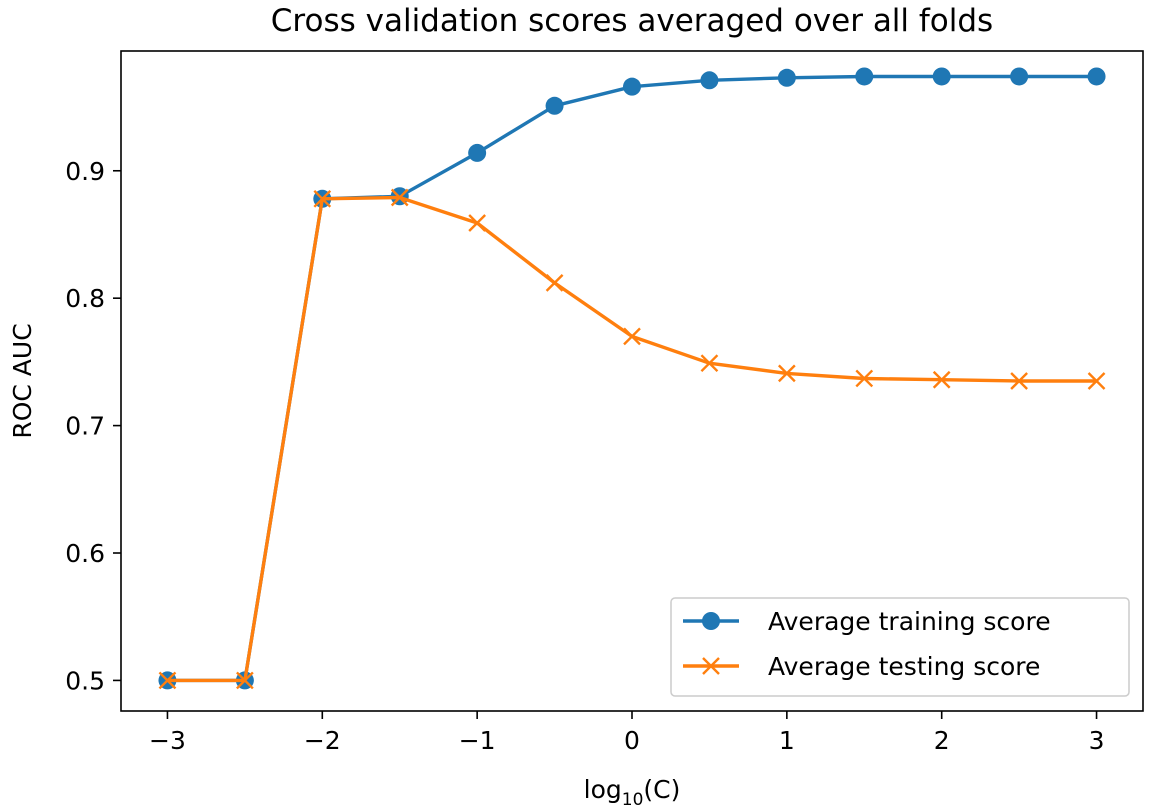 This screenshot has width=1153, height=811. Describe the element at coordinates (603, 789) in the screenshot. I see `x-axis-label-main: log` at that location.